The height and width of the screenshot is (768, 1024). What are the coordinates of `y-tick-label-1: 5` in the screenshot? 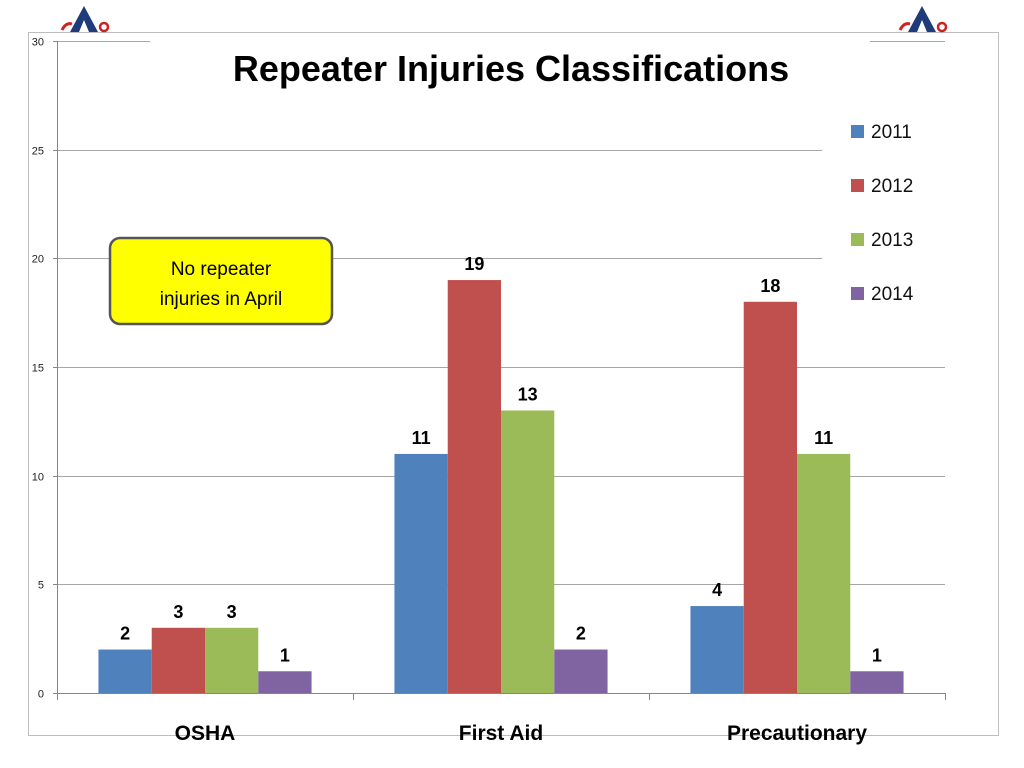 It's located at (41, 586).